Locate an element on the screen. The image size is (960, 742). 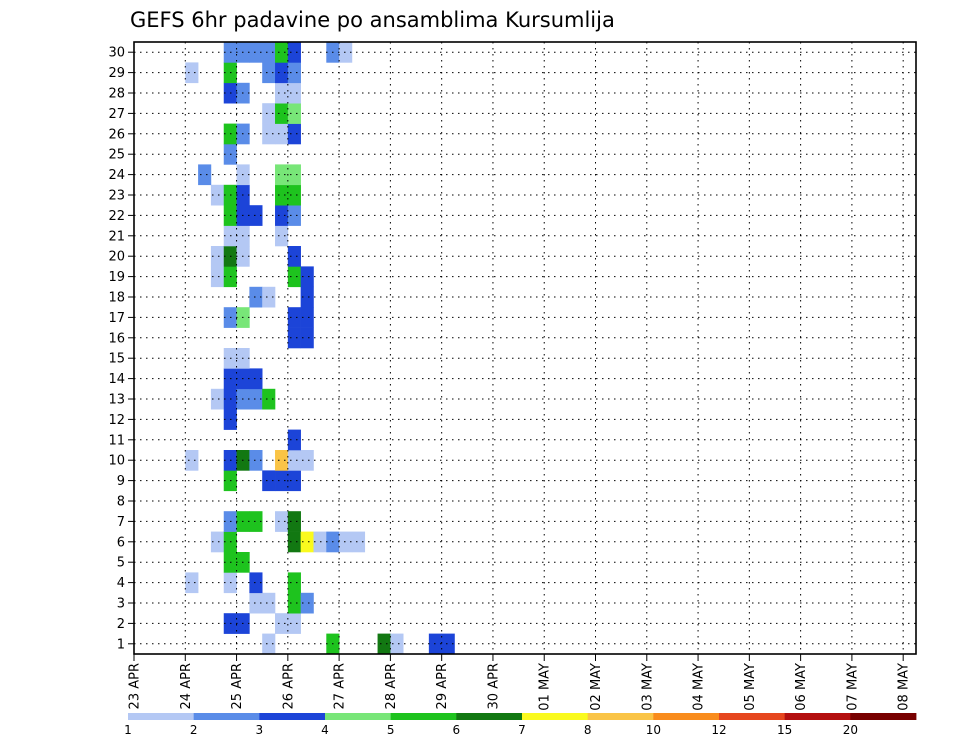
y-tick-label: 17 is located at coordinates (116, 318).